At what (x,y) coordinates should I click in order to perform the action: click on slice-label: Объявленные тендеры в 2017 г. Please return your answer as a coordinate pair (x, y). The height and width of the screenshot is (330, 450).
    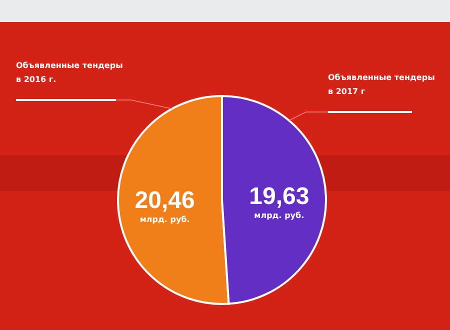
    Looking at the image, I should click on (381, 84).